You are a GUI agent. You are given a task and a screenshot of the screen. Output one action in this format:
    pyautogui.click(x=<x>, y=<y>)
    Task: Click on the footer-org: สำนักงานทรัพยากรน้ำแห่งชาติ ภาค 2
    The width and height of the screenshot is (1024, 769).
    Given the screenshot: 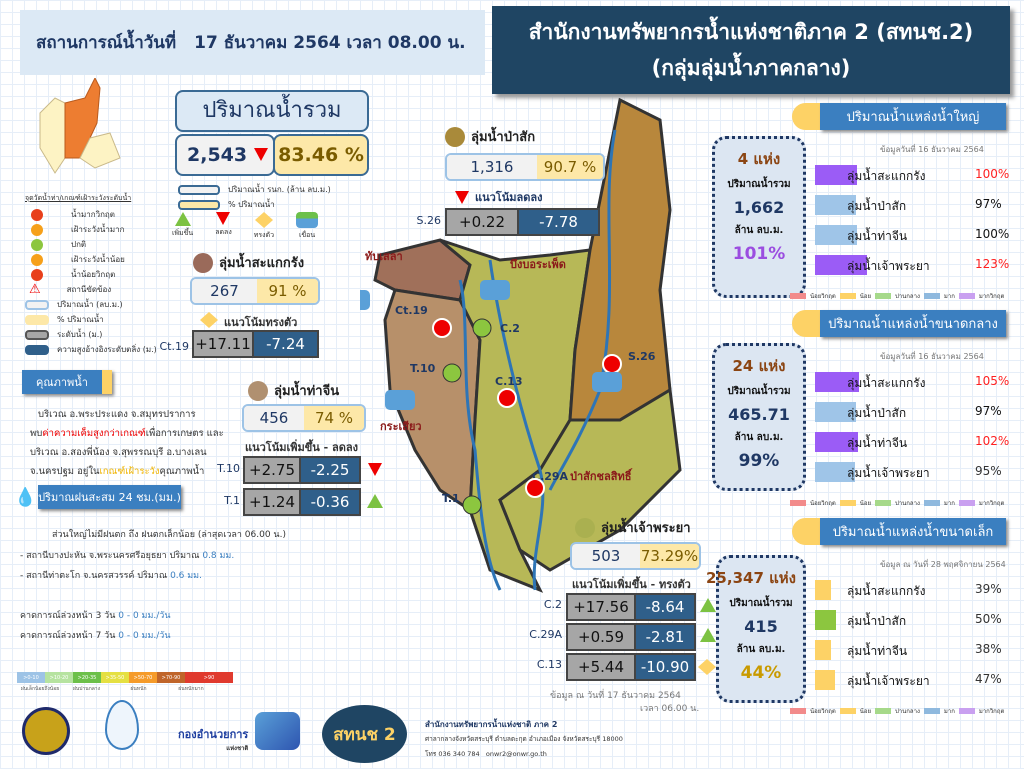 What is the action you would take?
    pyautogui.click(x=491, y=724)
    